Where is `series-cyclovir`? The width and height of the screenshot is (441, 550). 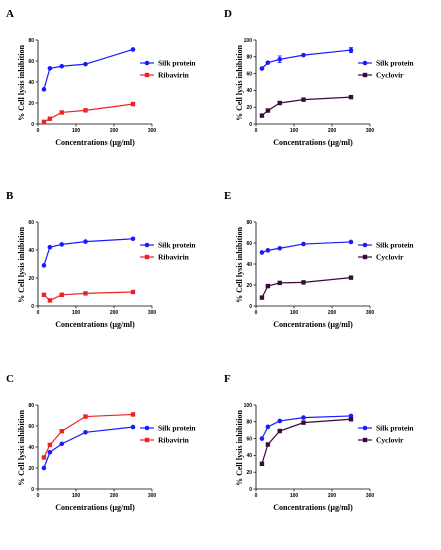
series-cyclovir is located at coordinates (306, 287).